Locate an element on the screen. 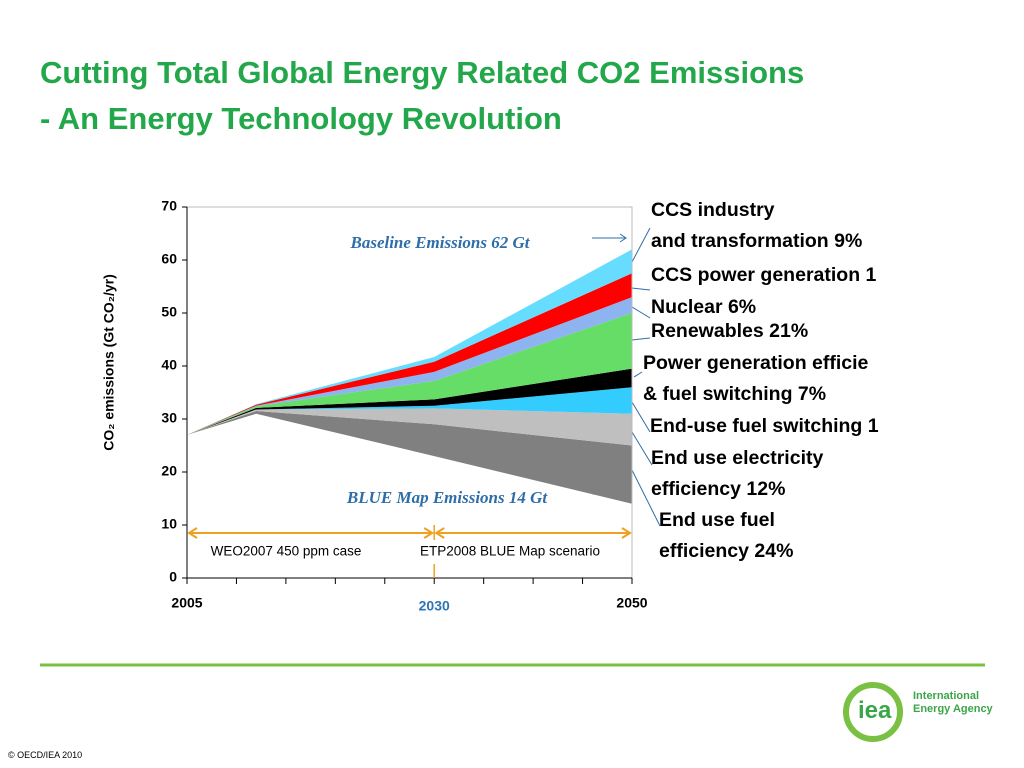 This screenshot has width=1024, height=768. series-label: Renewables 21% is located at coordinates (730, 331).